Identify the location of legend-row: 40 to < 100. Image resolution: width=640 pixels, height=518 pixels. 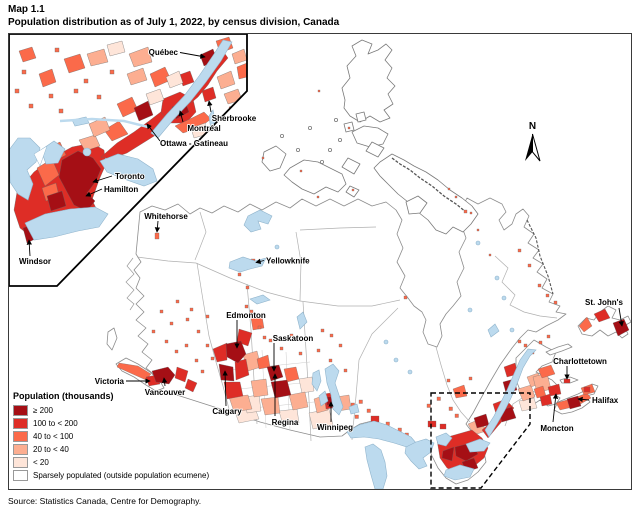
(128, 436).